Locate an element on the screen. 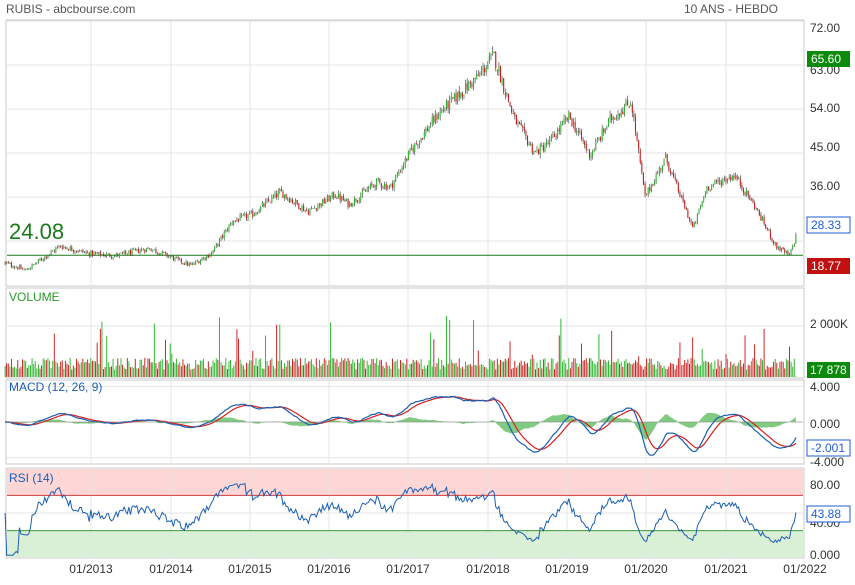 The width and height of the screenshot is (855, 585). macd-tick: -4.000 is located at coordinates (827, 462).